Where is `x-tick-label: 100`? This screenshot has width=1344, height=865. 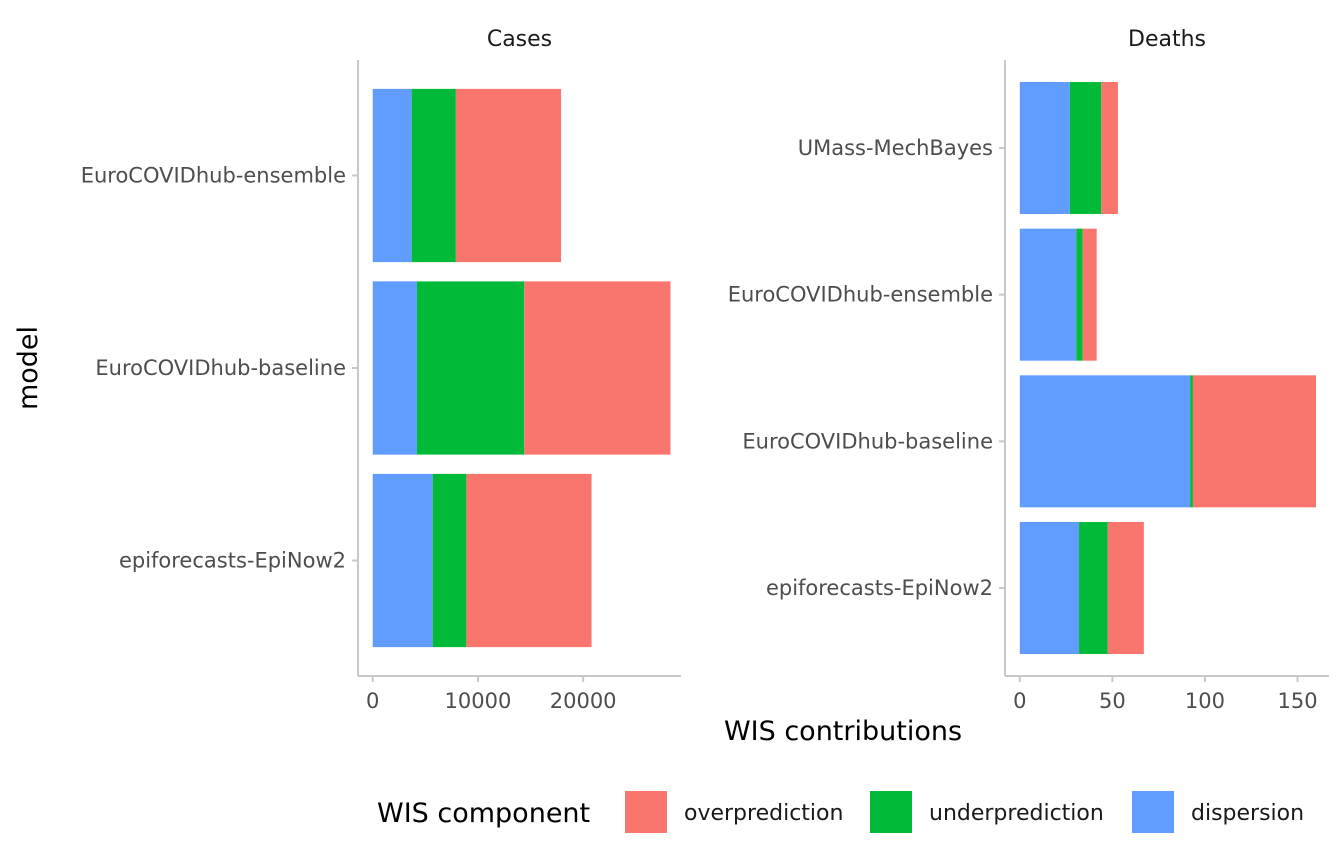
x-tick-label: 100 is located at coordinates (1205, 701).